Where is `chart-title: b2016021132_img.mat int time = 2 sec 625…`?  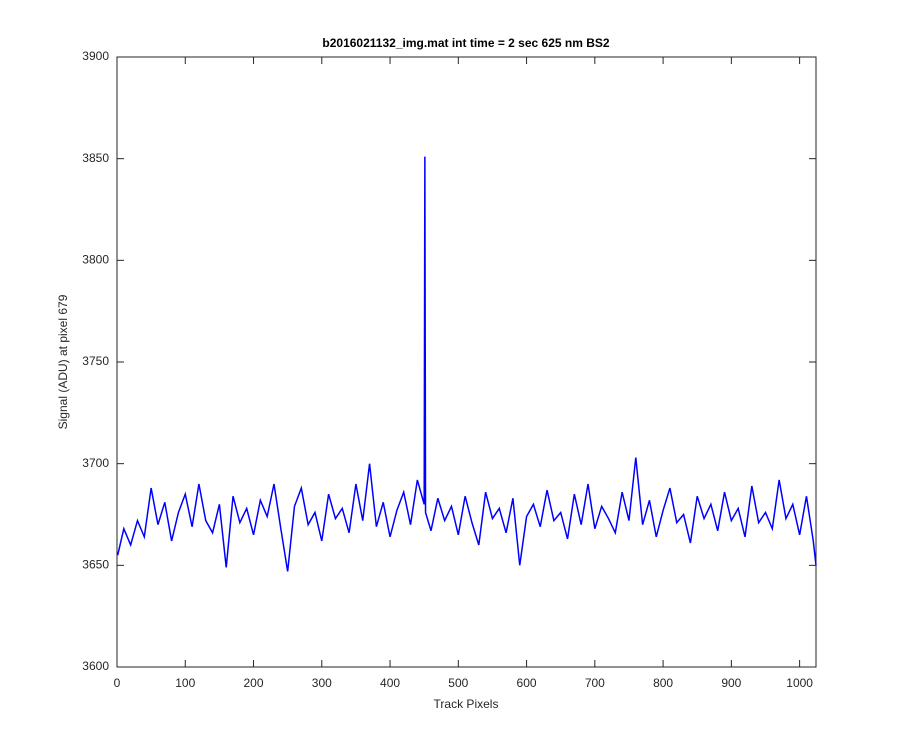
chart-title: b2016021132_img.mat int time = 2 sec 625… is located at coordinates (465, 43).